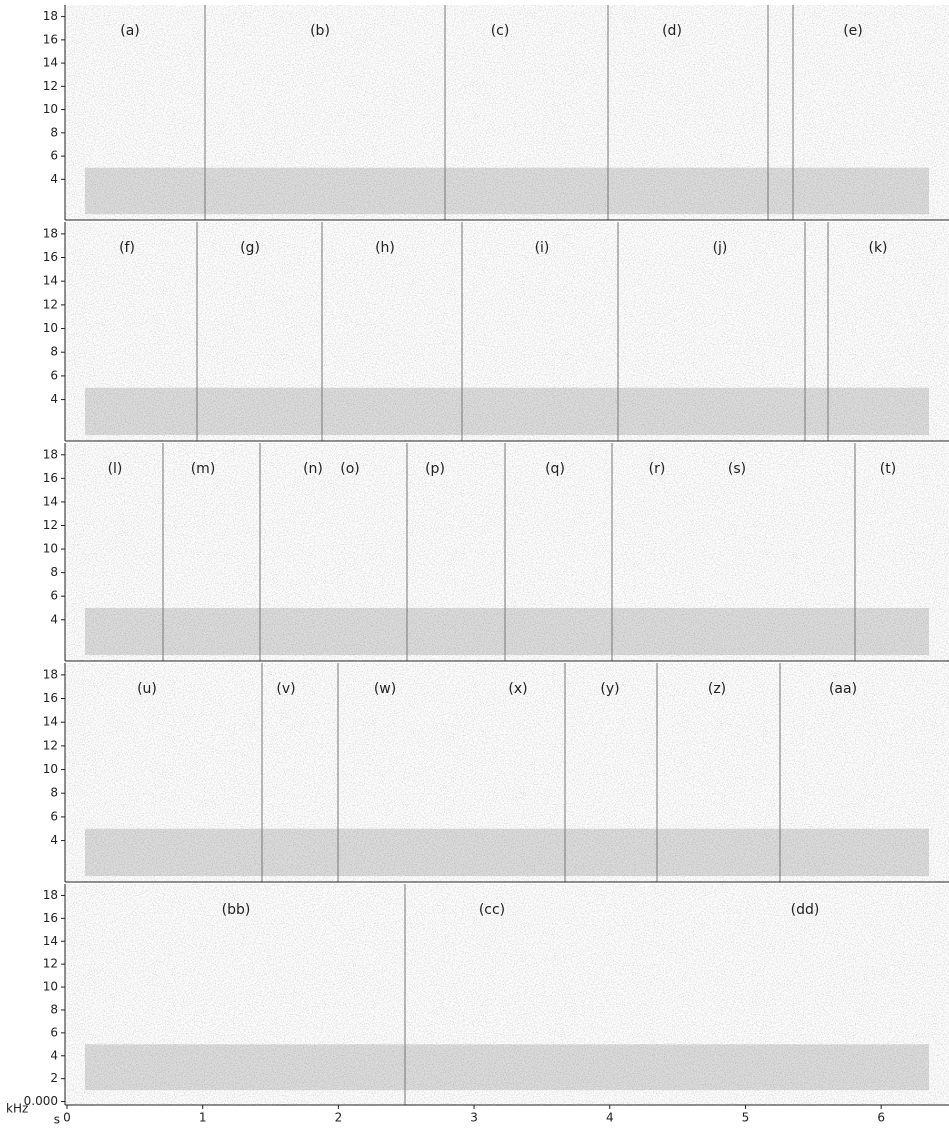  I want to click on panel-label: (l), so click(115, 469).